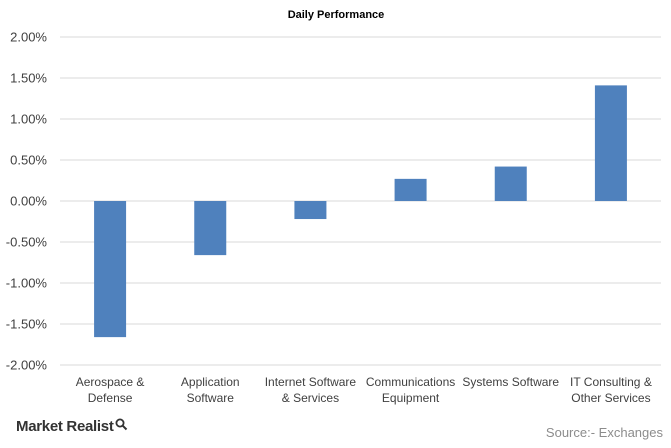 The image size is (671, 448). Describe the element at coordinates (28, 37) in the screenshot. I see `y-tick-label: 2.00%` at that location.